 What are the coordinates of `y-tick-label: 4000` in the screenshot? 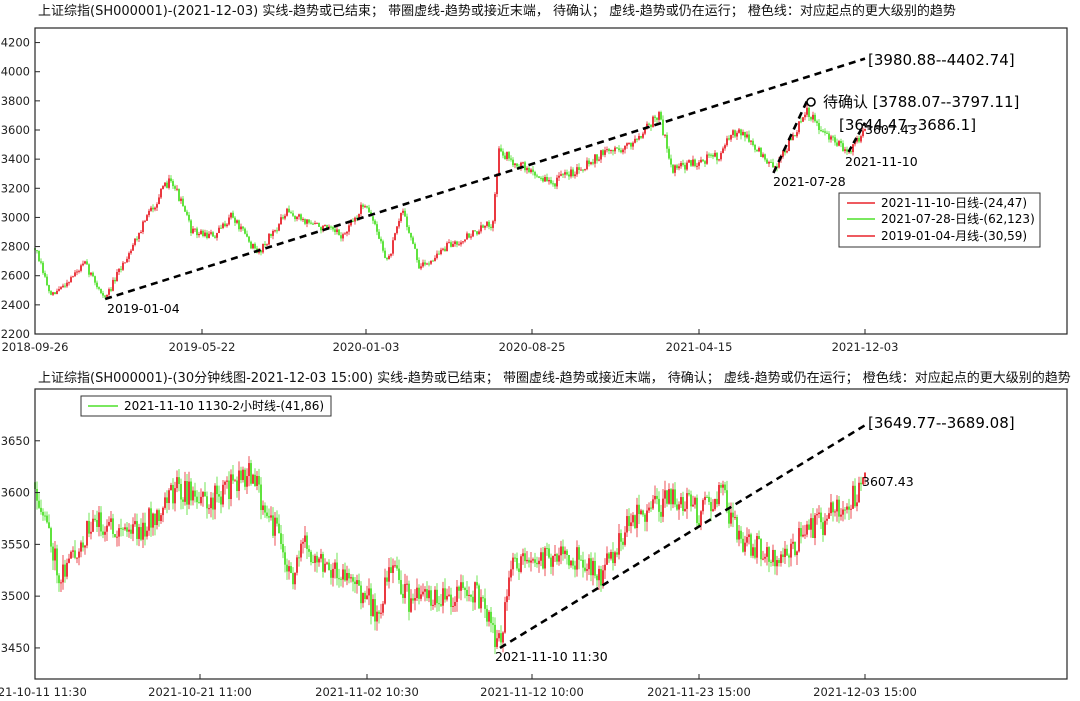 It's located at (15, 72).